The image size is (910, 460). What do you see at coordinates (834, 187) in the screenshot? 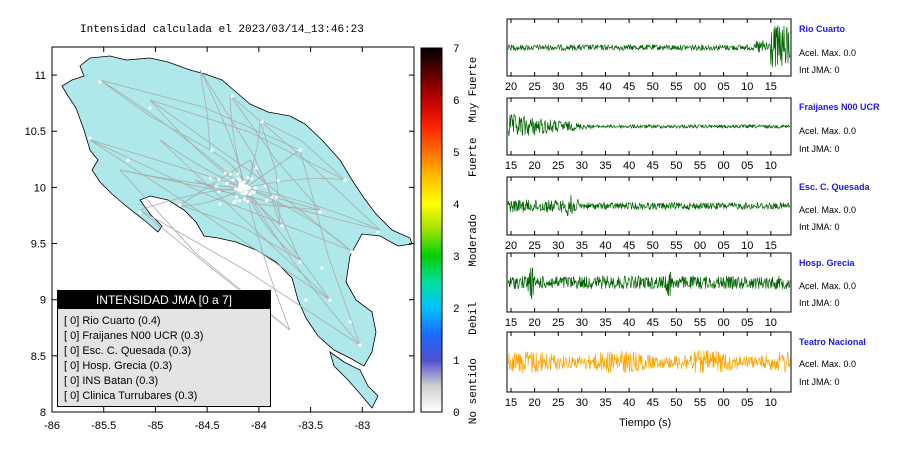
I see `station-name: Esc. C. Quesada` at bounding box center [834, 187].